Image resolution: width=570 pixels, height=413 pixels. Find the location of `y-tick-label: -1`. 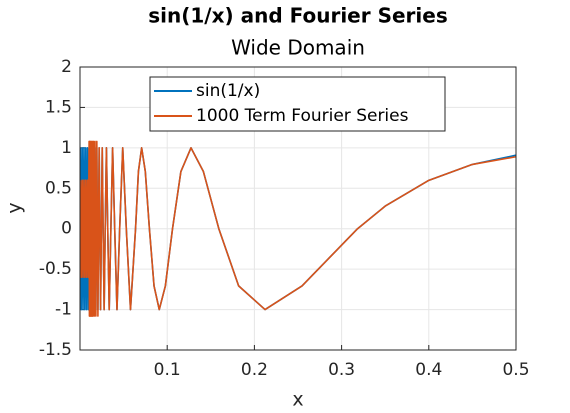

y-tick-label: -1 is located at coordinates (63, 310).